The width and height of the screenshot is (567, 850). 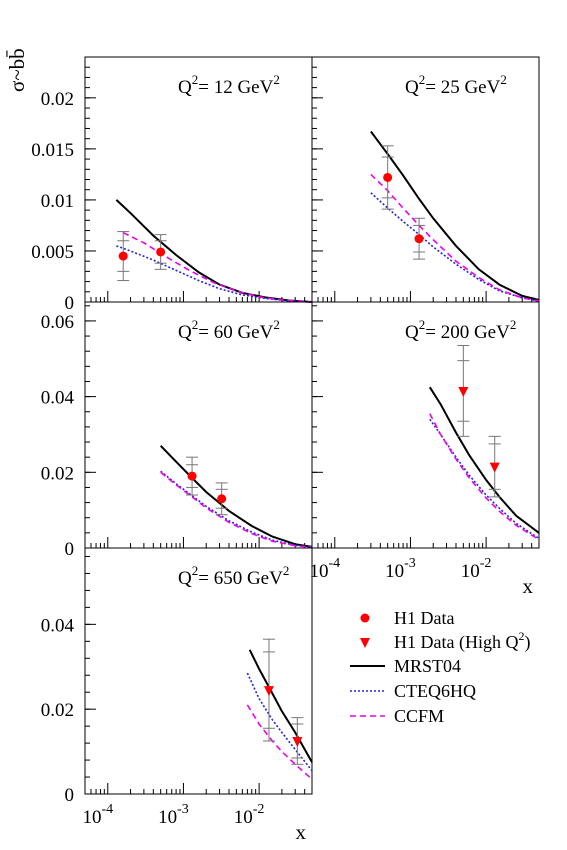 What do you see at coordinates (57, 201) in the screenshot?
I see `y-tick-label: 0.01` at bounding box center [57, 201].